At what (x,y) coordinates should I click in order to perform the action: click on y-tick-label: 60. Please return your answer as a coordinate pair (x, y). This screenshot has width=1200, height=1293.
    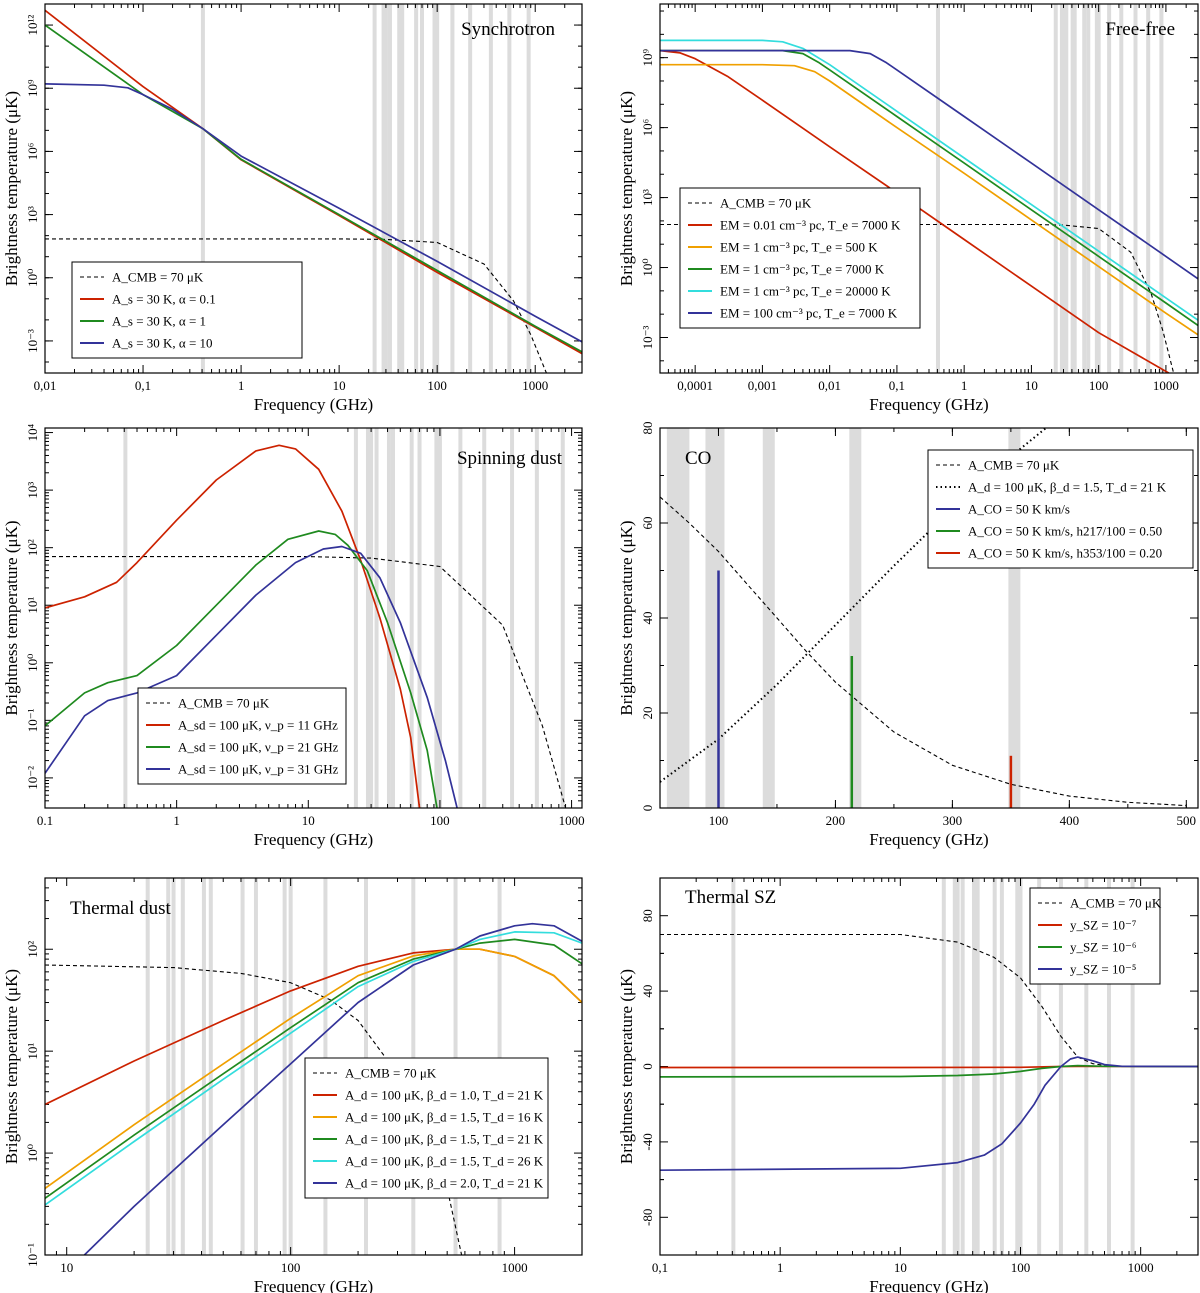
    Looking at the image, I should click on (647, 523).